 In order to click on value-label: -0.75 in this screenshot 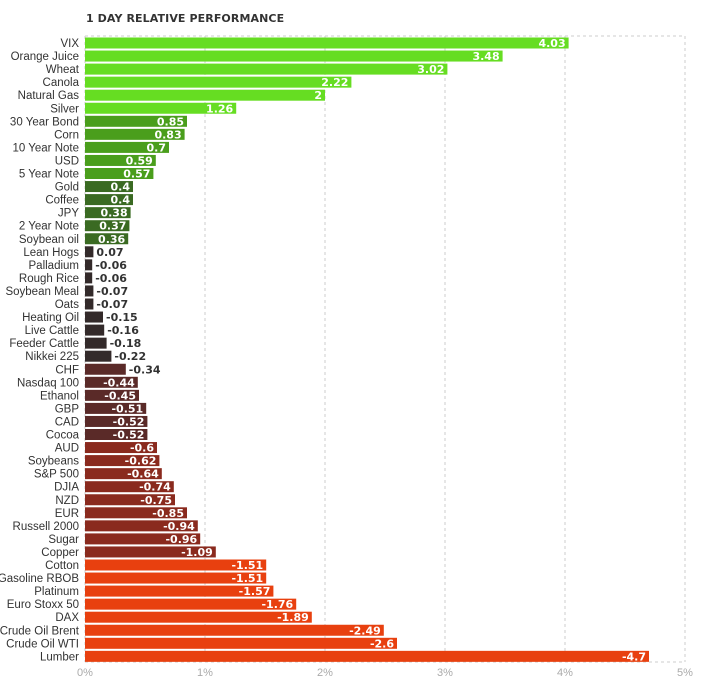, I will do `click(156, 500)`.